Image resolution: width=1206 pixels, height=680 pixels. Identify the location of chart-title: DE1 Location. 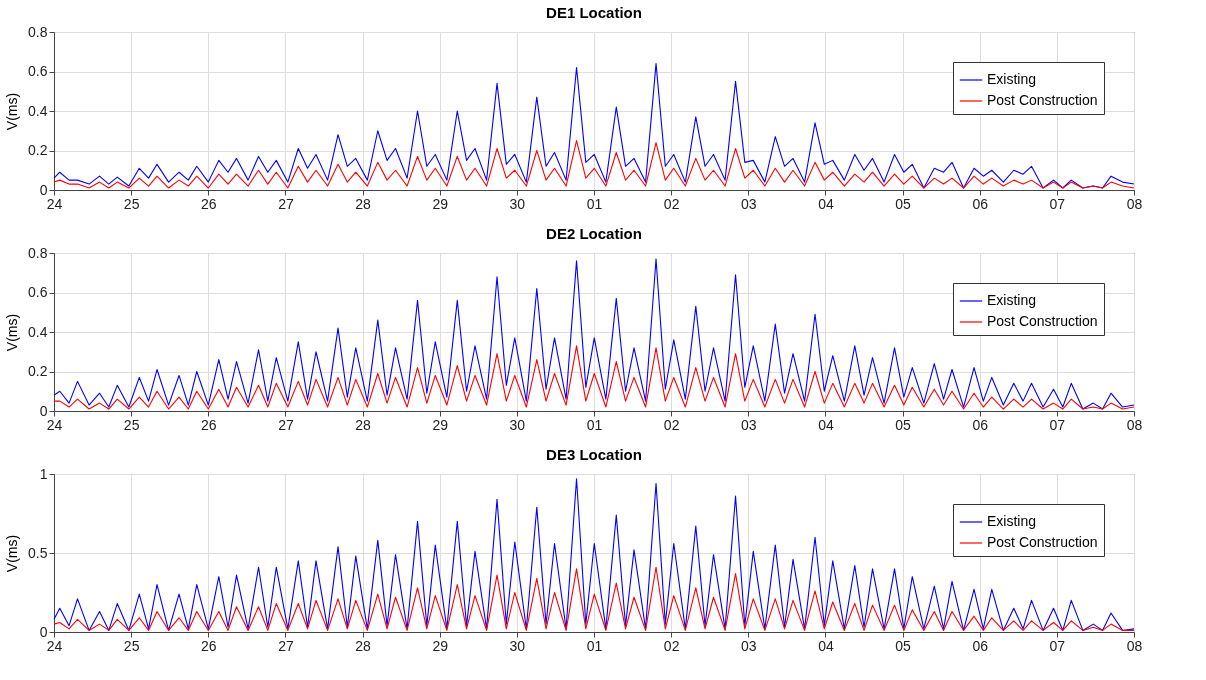
(594, 12).